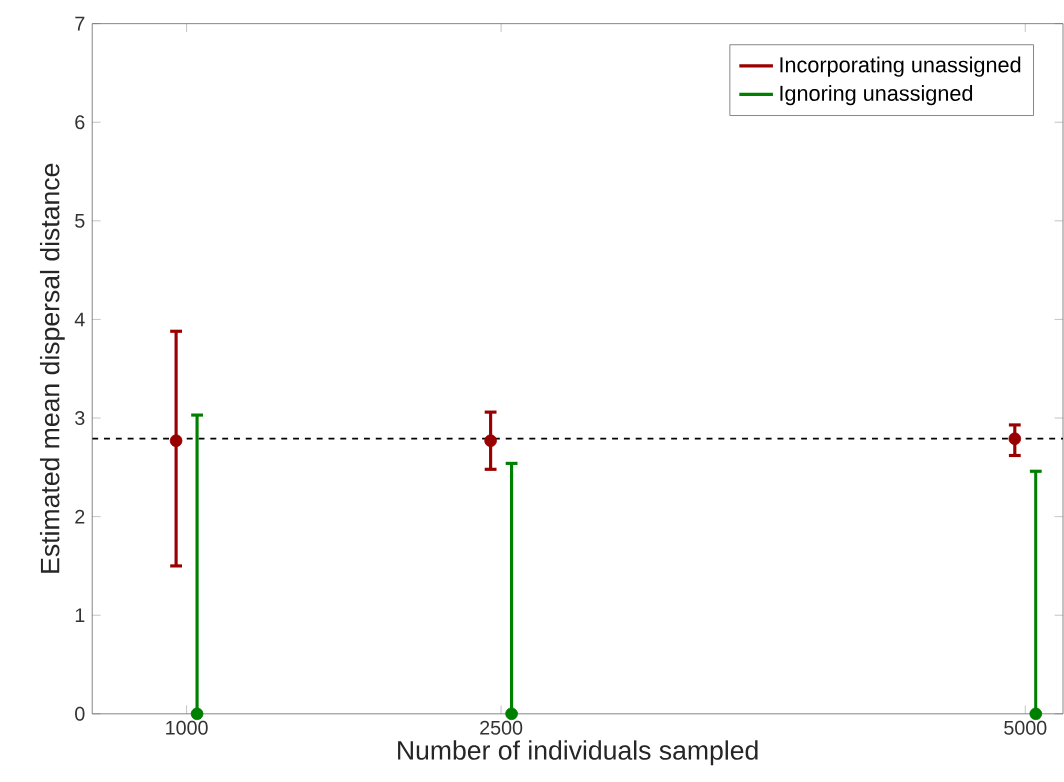 This screenshot has height=782, width=1064. I want to click on y-tick-label: 7, so click(80, 23).